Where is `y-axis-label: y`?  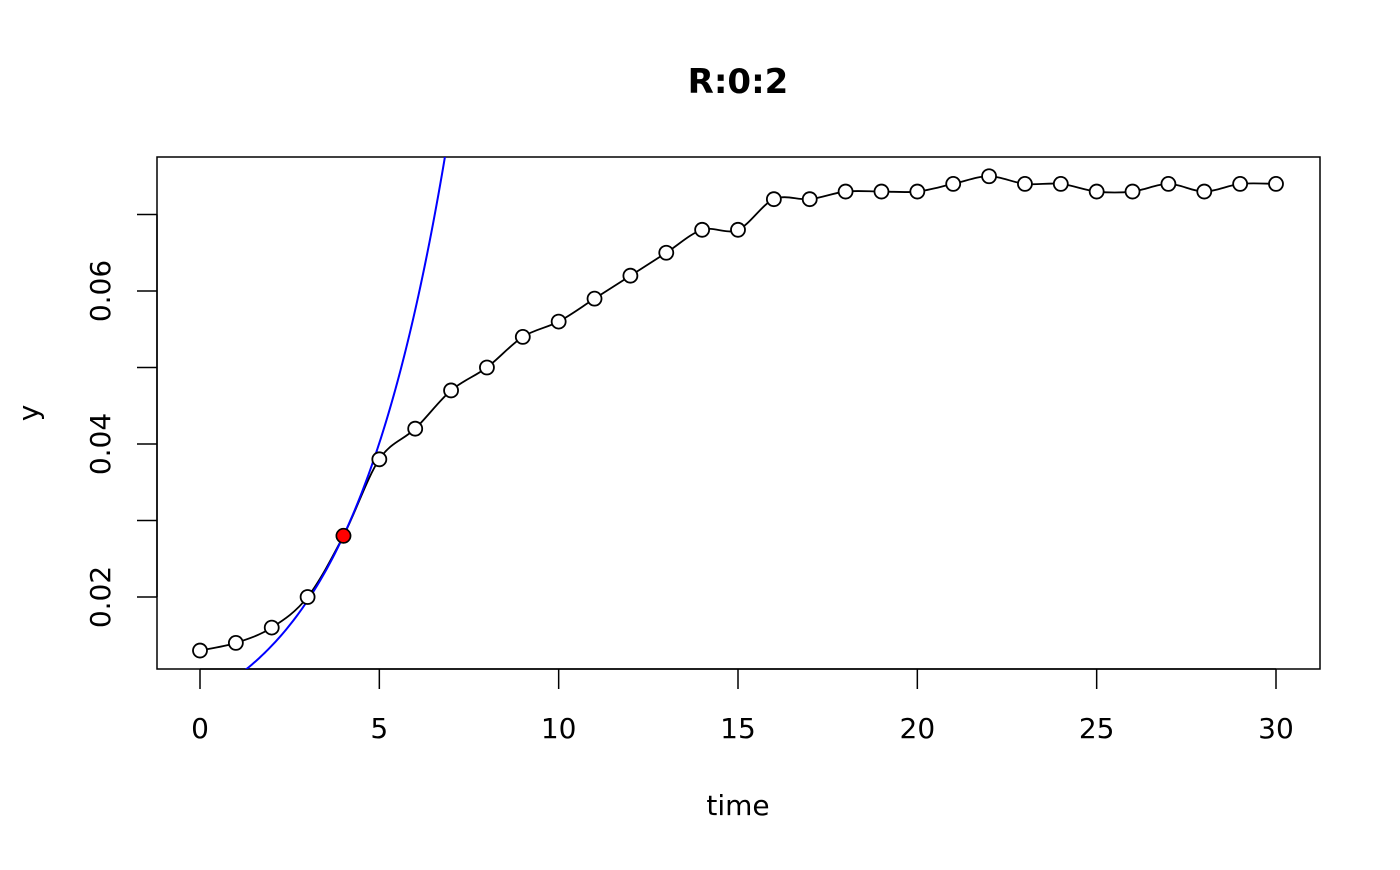 y-axis-label: y is located at coordinates (28, 413).